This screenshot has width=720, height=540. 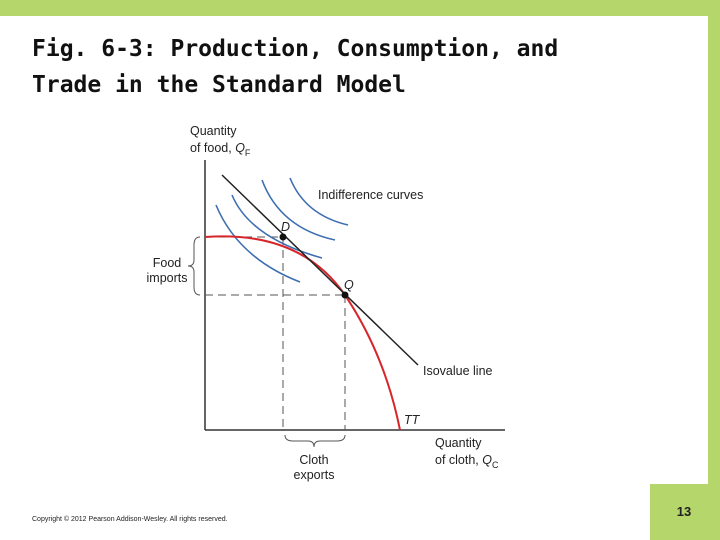 What do you see at coordinates (458, 460) in the screenshot?
I see `label-text: of cloth,` at bounding box center [458, 460].